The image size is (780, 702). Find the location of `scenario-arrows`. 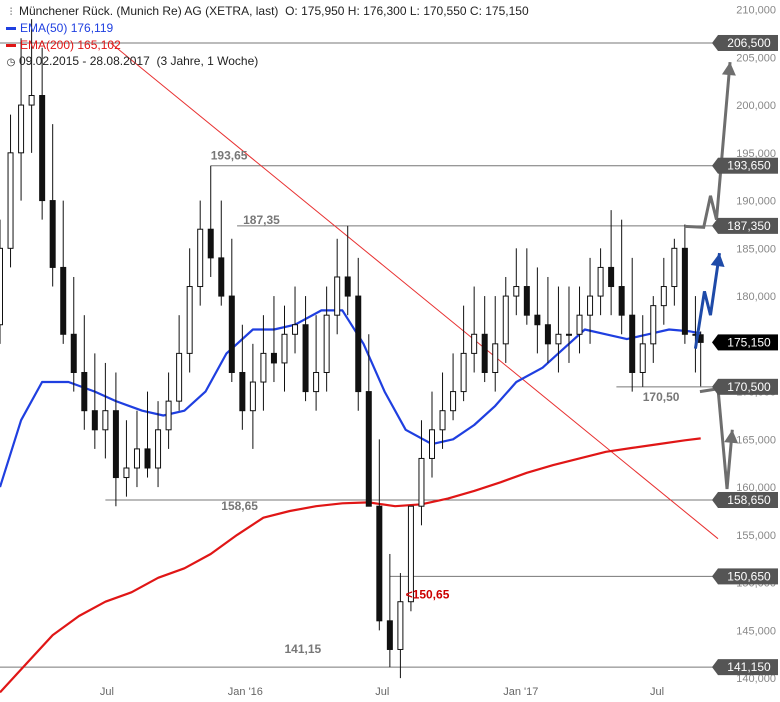

scenario-arrows is located at coordinates (711, 275).